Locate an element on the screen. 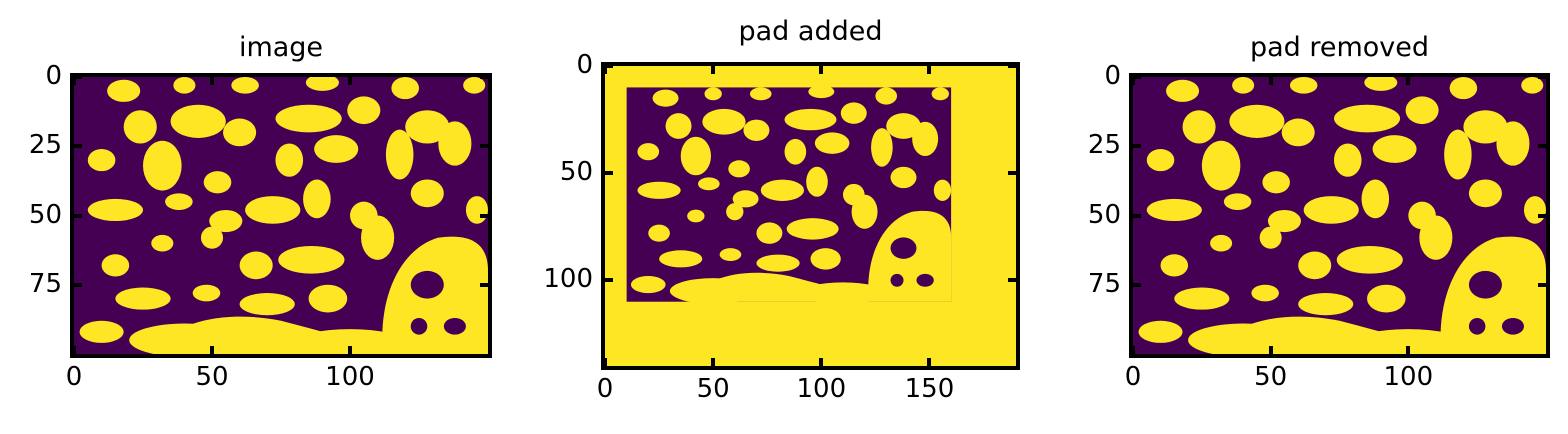 This screenshot has height=434, width=1568. y-tick-label: 100 is located at coordinates (568, 279).